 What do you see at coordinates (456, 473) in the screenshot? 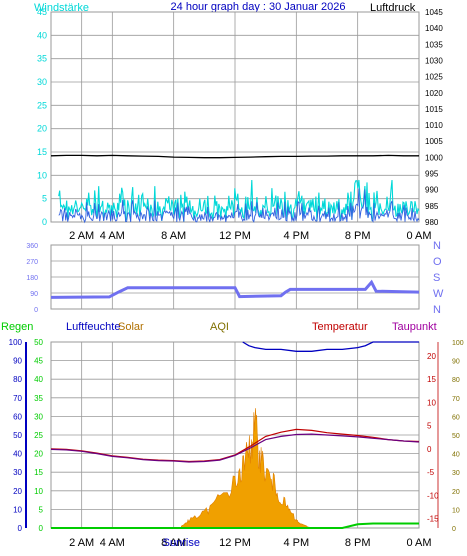
I see `aqi-y-tick: 30` at bounding box center [456, 473].